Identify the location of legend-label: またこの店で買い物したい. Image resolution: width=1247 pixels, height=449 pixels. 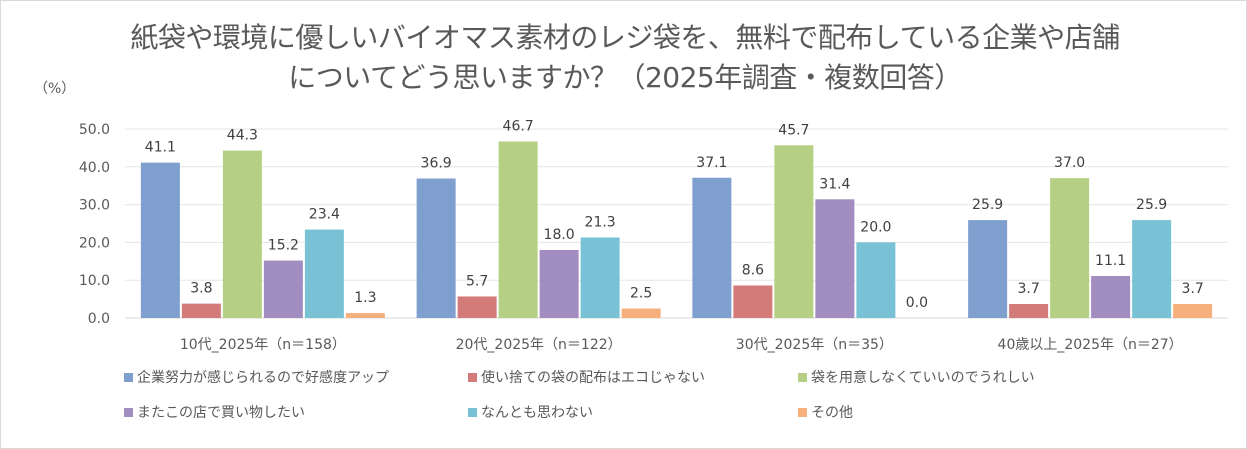
(221, 413).